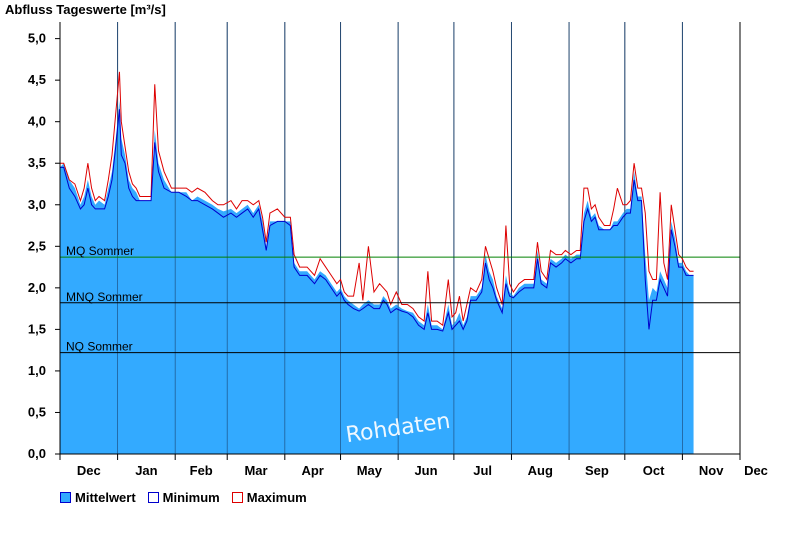  Describe the element at coordinates (370, 470) in the screenshot. I see `month-label: May` at that location.